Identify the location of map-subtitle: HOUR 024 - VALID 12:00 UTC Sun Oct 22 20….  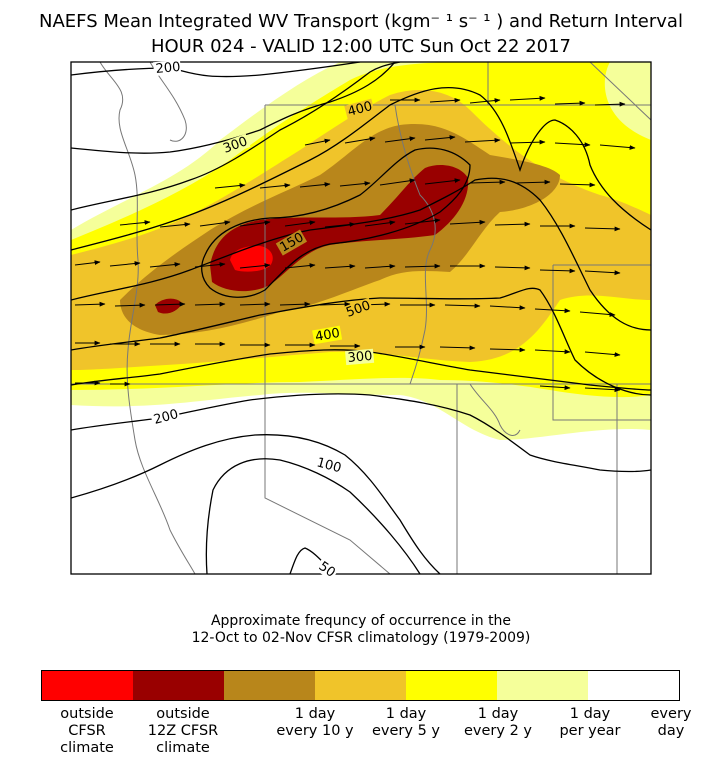
(361, 46).